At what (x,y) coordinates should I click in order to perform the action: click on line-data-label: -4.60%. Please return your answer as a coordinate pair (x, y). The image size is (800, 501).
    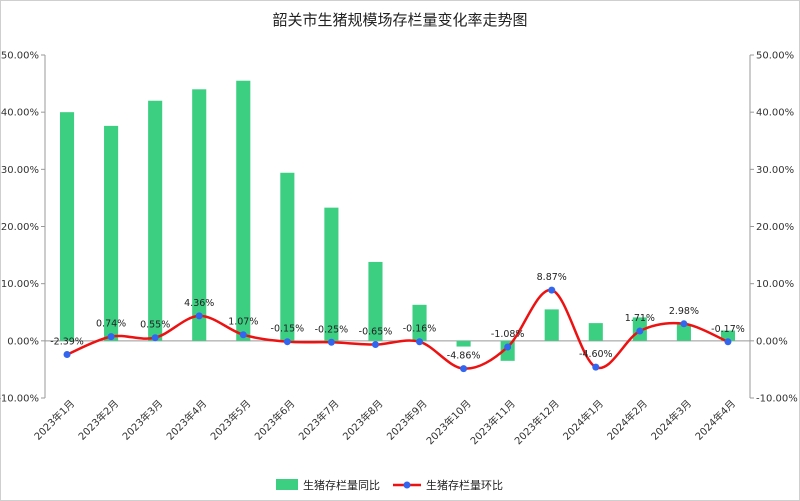
    Looking at the image, I should click on (596, 354).